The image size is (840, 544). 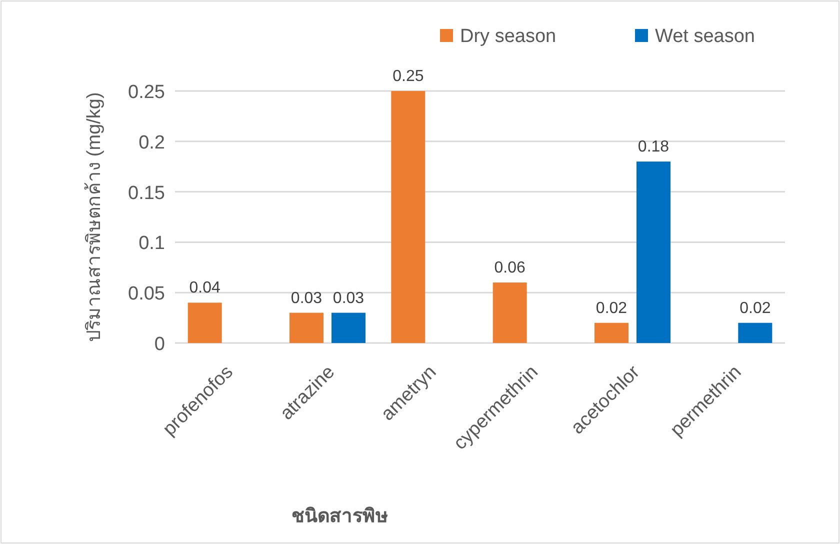 What do you see at coordinates (146, 193) in the screenshot?
I see `y-tick-label: 0.15` at bounding box center [146, 193].